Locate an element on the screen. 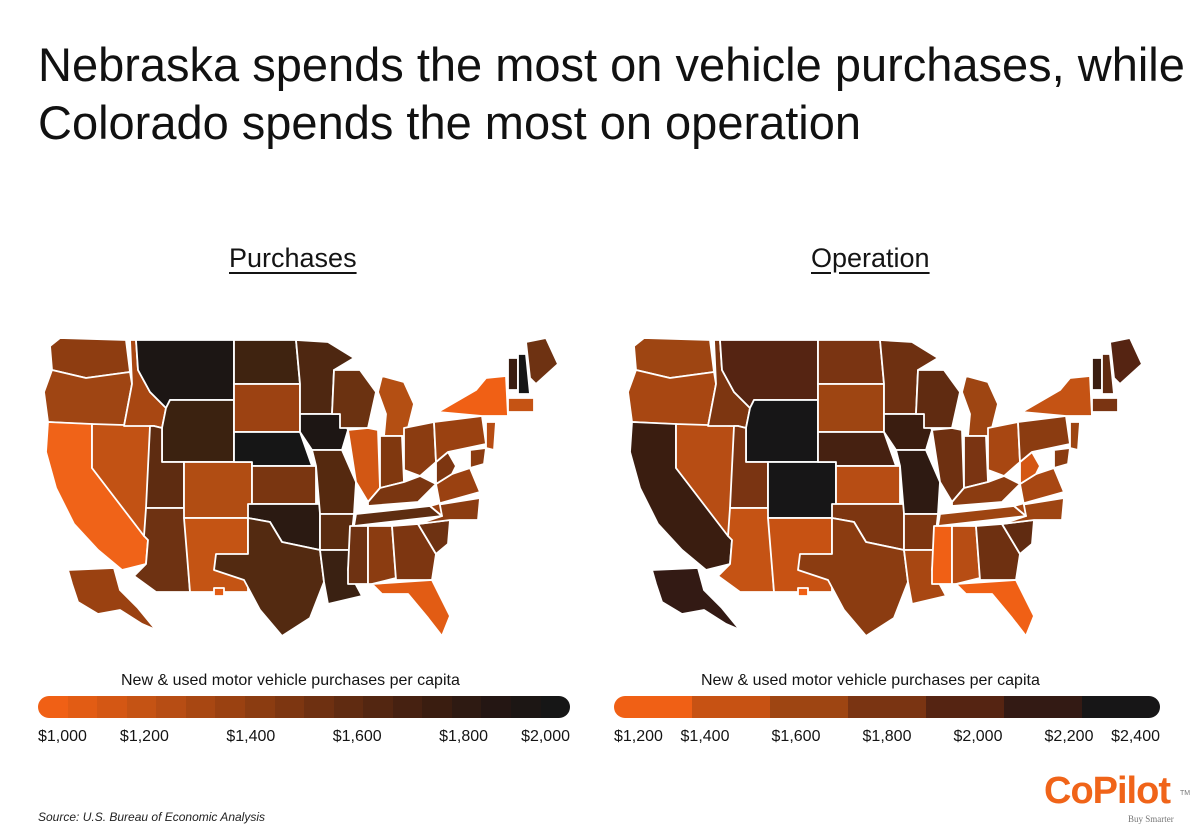 The image size is (1200, 838). operation-state-pa is located at coordinates (1044, 439).